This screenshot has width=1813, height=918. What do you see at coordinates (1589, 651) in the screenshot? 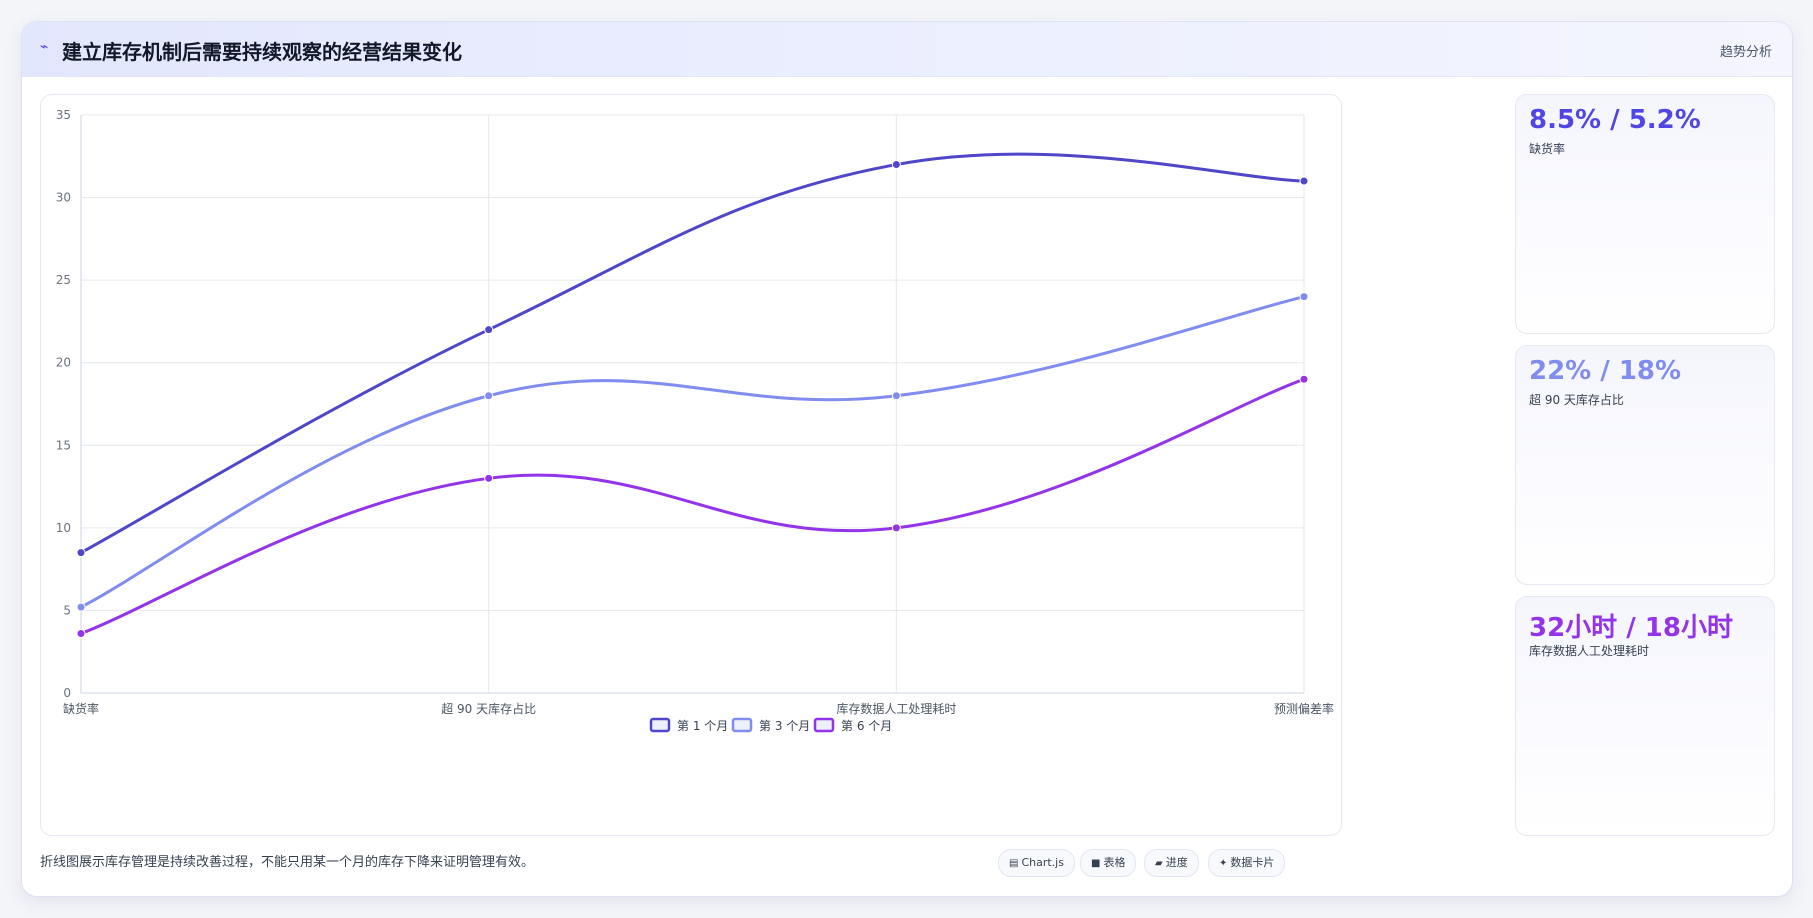
I see `kpi-label: 库存数据人工处理耗时` at bounding box center [1589, 651].